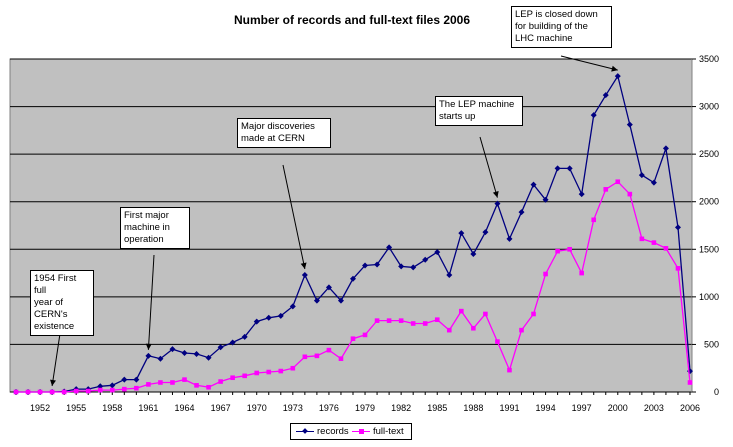 Image resolution: width=733 pixels, height=447 pixels. What do you see at coordinates (221, 408) in the screenshot?
I see `x-tick-label: 1967` at bounding box center [221, 408].